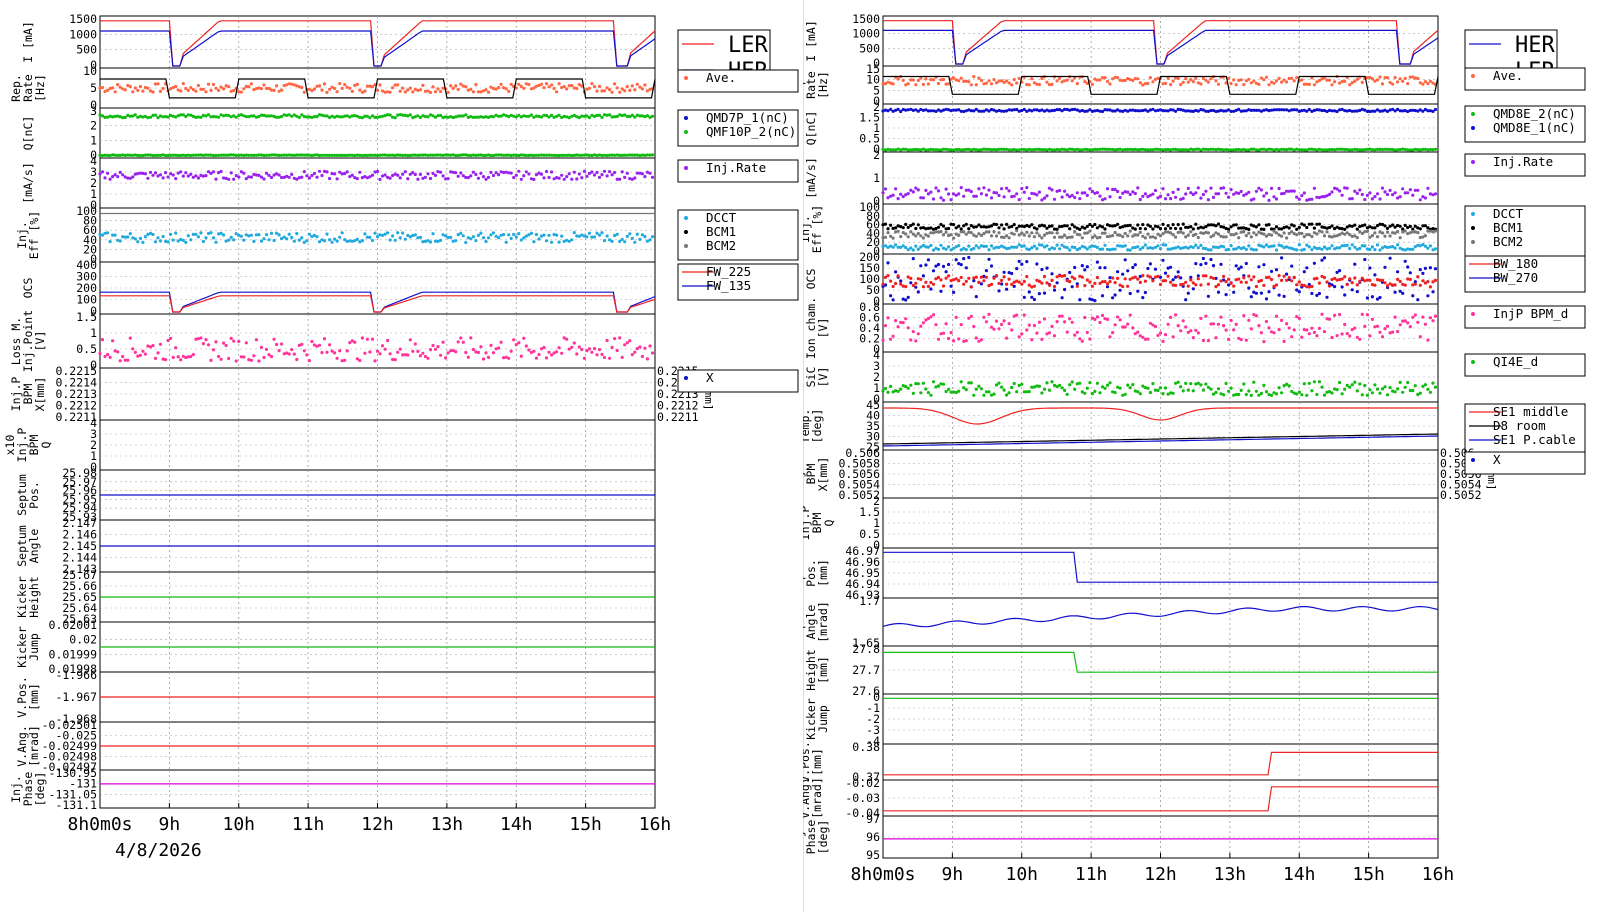 The image size is (1606, 912). What do you see at coordinates (876, 90) in the screenshot?
I see `y-tick-label: 5` at bounding box center [876, 90].